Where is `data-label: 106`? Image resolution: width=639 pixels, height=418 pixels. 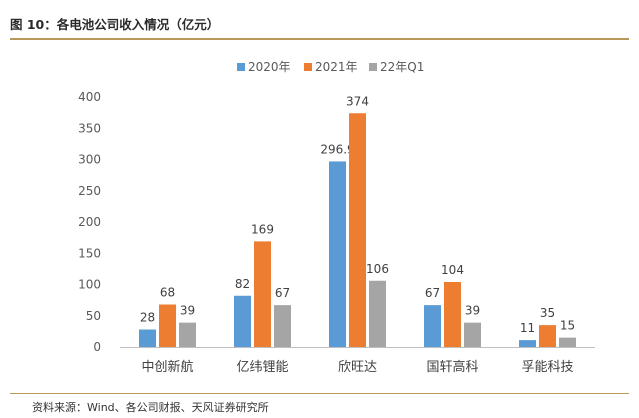
data-label: 106 is located at coordinates (377, 269).